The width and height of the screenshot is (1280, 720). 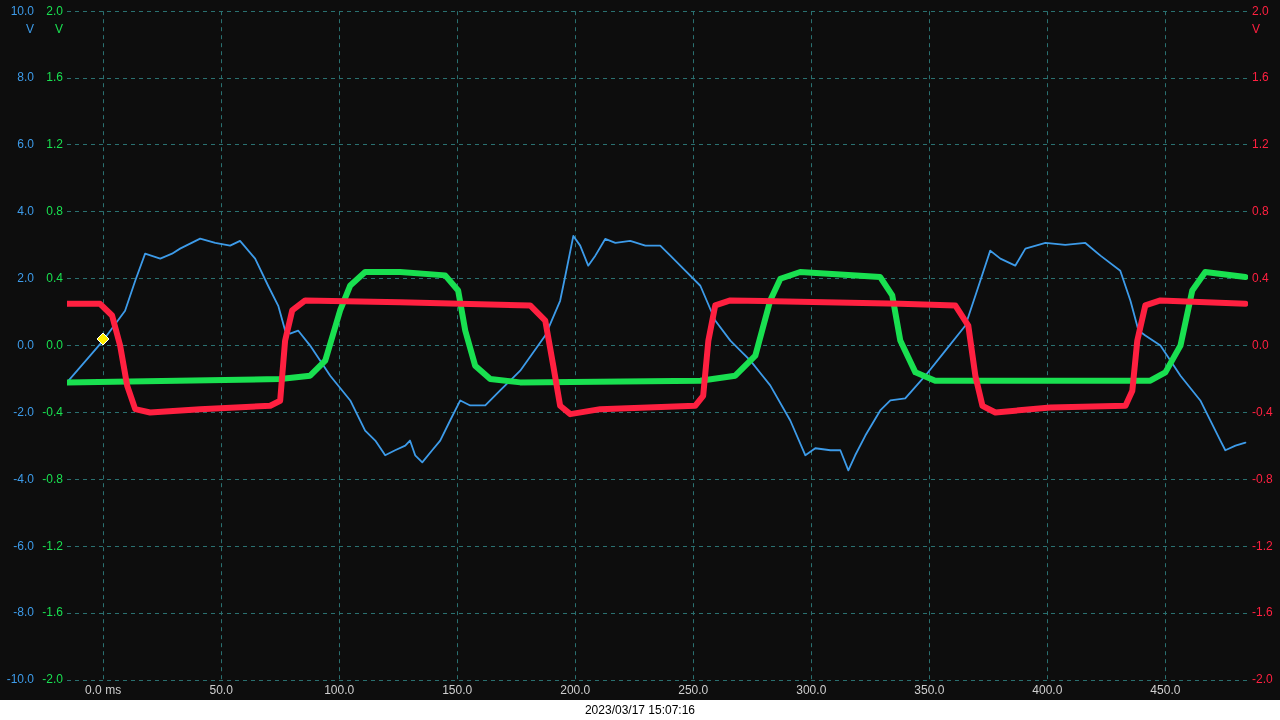 What do you see at coordinates (22, 10) in the screenshot?
I see `y-tick-label: 10.0` at bounding box center [22, 10].